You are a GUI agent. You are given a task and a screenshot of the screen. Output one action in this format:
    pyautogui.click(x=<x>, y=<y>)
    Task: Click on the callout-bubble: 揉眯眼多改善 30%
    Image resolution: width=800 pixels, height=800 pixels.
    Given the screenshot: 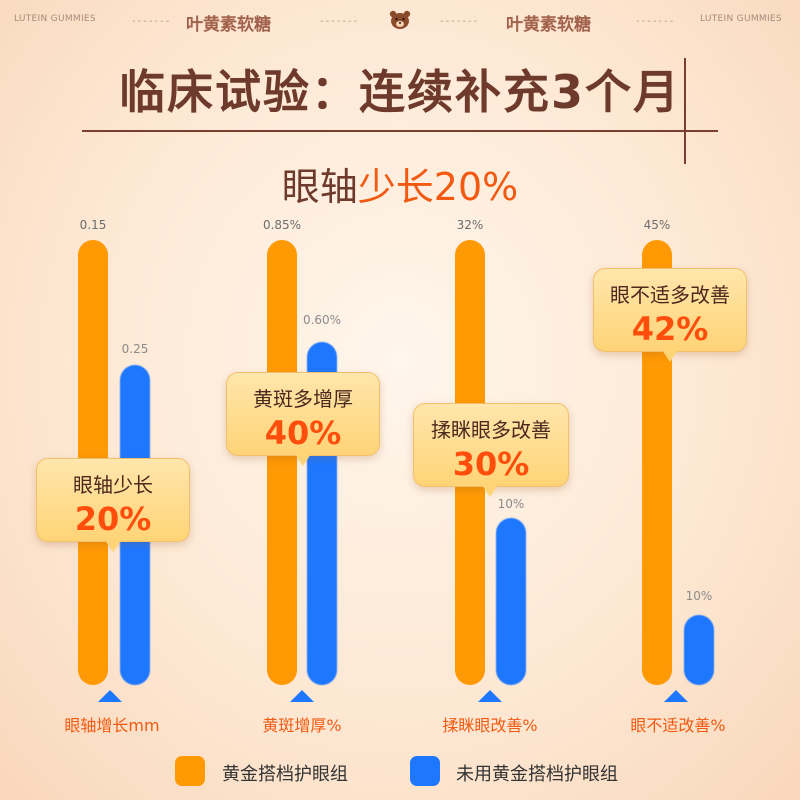 What is the action you would take?
    pyautogui.click(x=491, y=450)
    